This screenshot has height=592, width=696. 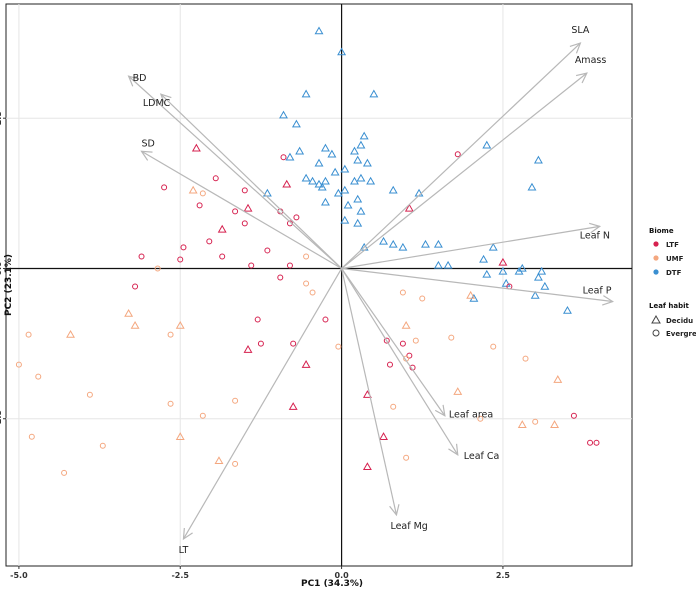 What do you see at coordinates (482, 456) in the screenshot?
I see `vector-label-leaf-ca: Leaf Ca` at bounding box center [482, 456].